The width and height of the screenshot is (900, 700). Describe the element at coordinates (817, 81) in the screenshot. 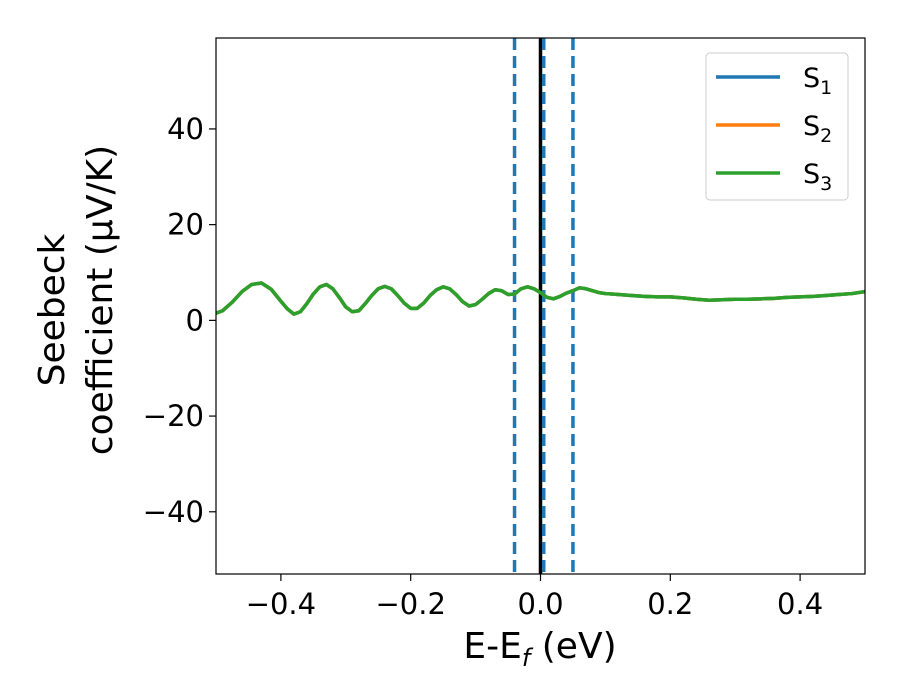

I see `legend-label-1: S1` at that location.